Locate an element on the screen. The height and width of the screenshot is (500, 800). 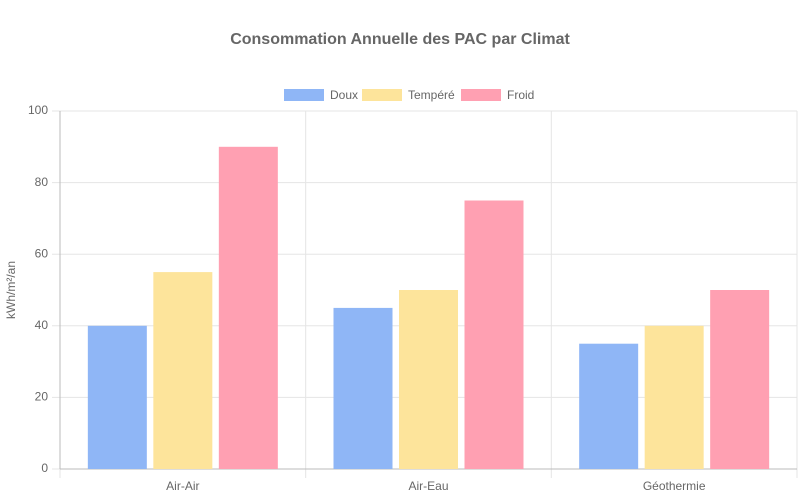
x-tick-label: Air-Eau is located at coordinates (428, 486).